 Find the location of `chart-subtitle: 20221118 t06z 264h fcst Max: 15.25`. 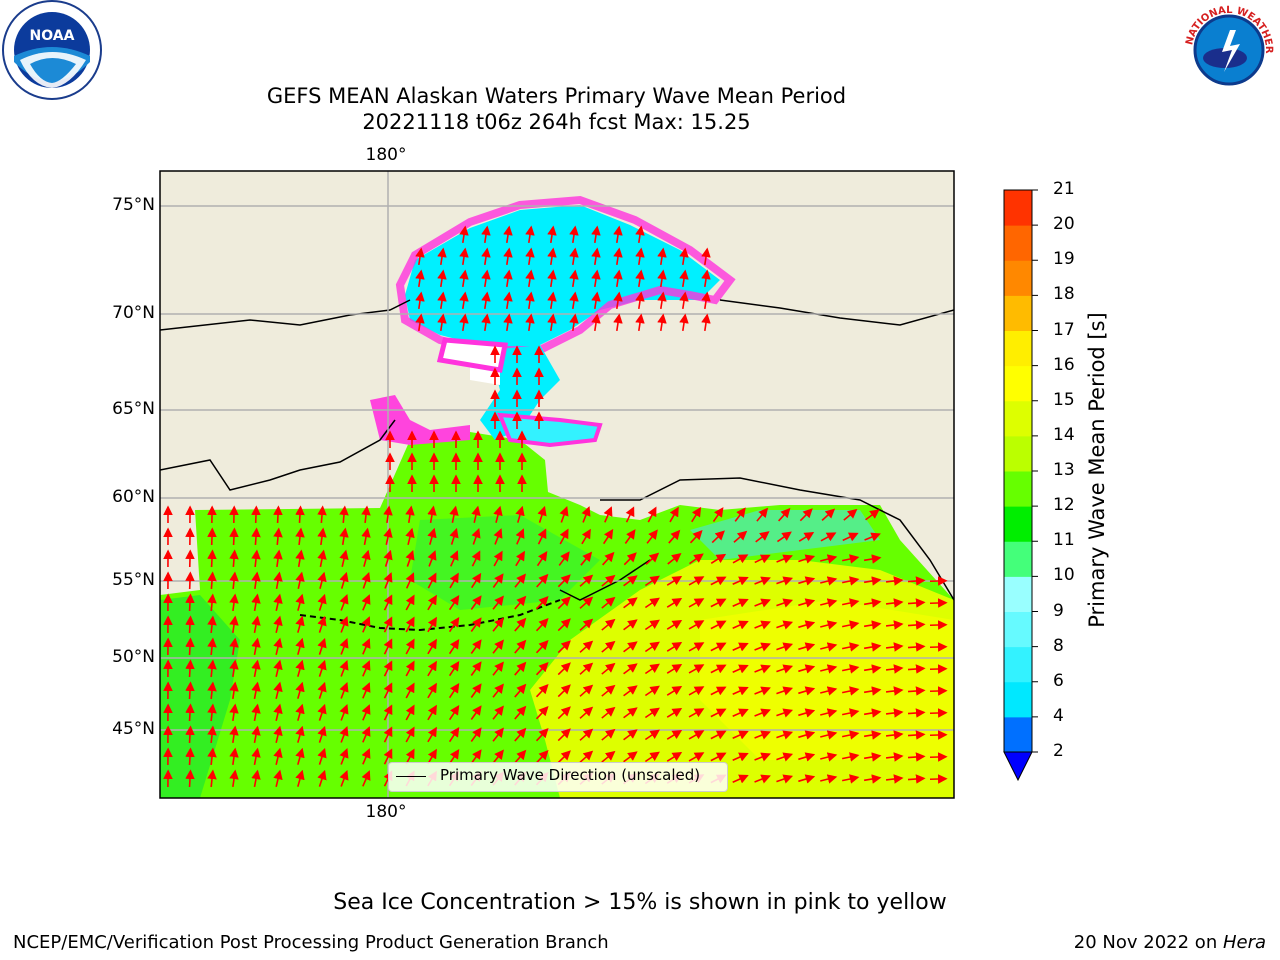

chart-subtitle: 20221118 t06z 264h fcst Max: 15.25 is located at coordinates (556, 122).